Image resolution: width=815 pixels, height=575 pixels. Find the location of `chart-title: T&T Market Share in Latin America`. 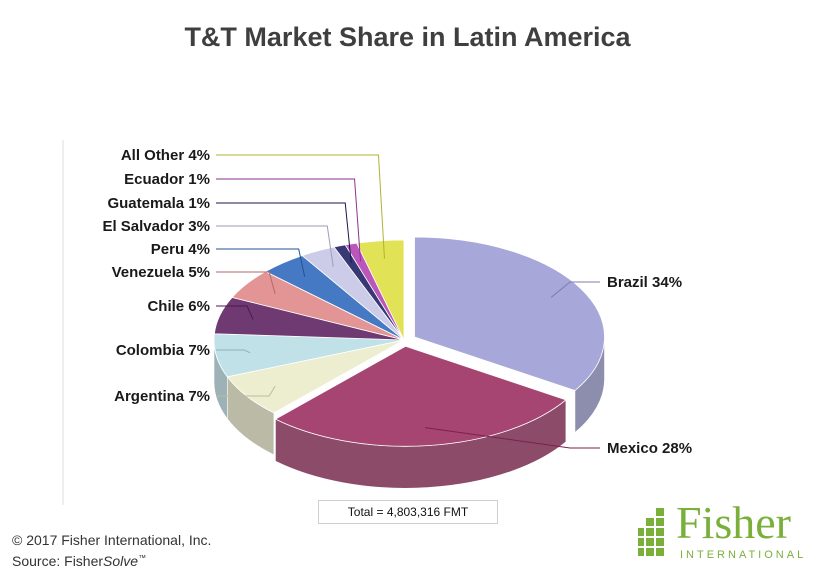

chart-title: T&T Market Share in Latin America is located at coordinates (407, 37).